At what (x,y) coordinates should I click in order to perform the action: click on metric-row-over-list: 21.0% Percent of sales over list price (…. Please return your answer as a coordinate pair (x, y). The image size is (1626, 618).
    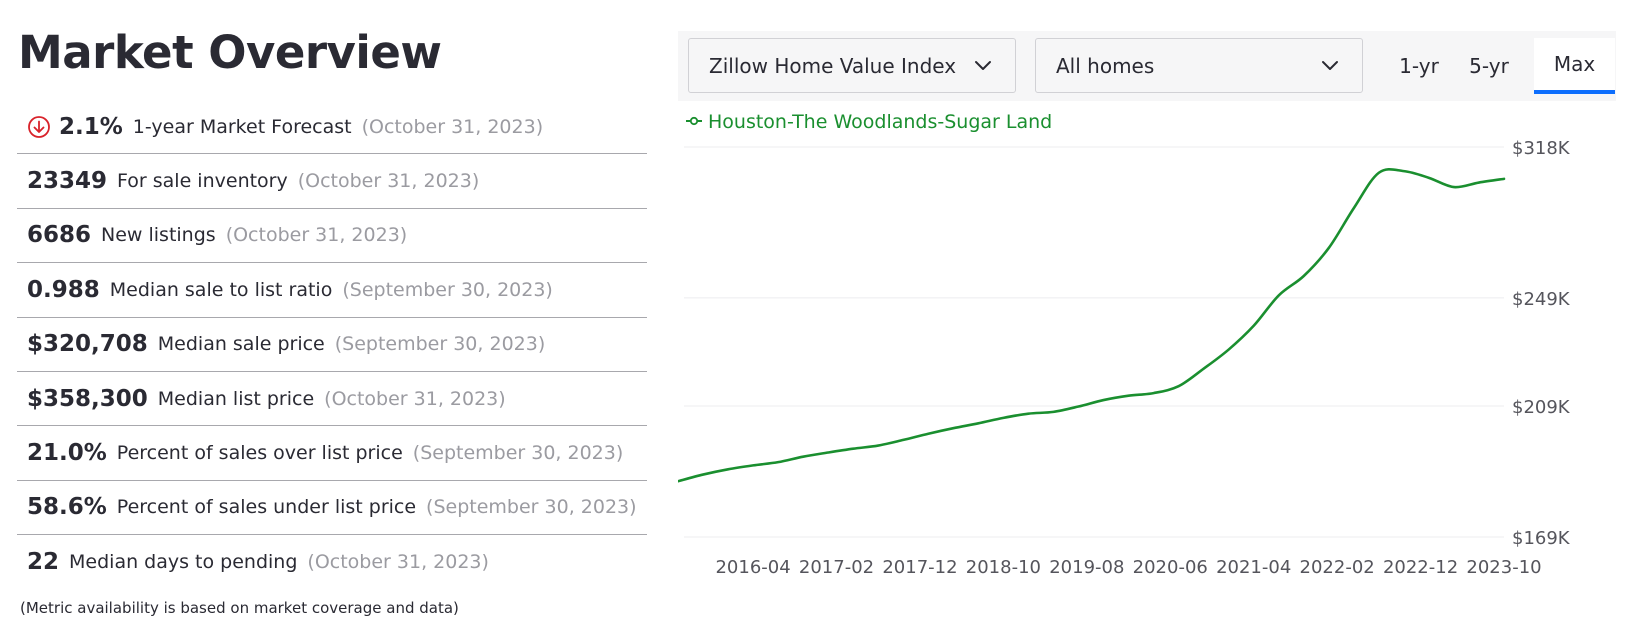
    Looking at the image, I should click on (332, 453).